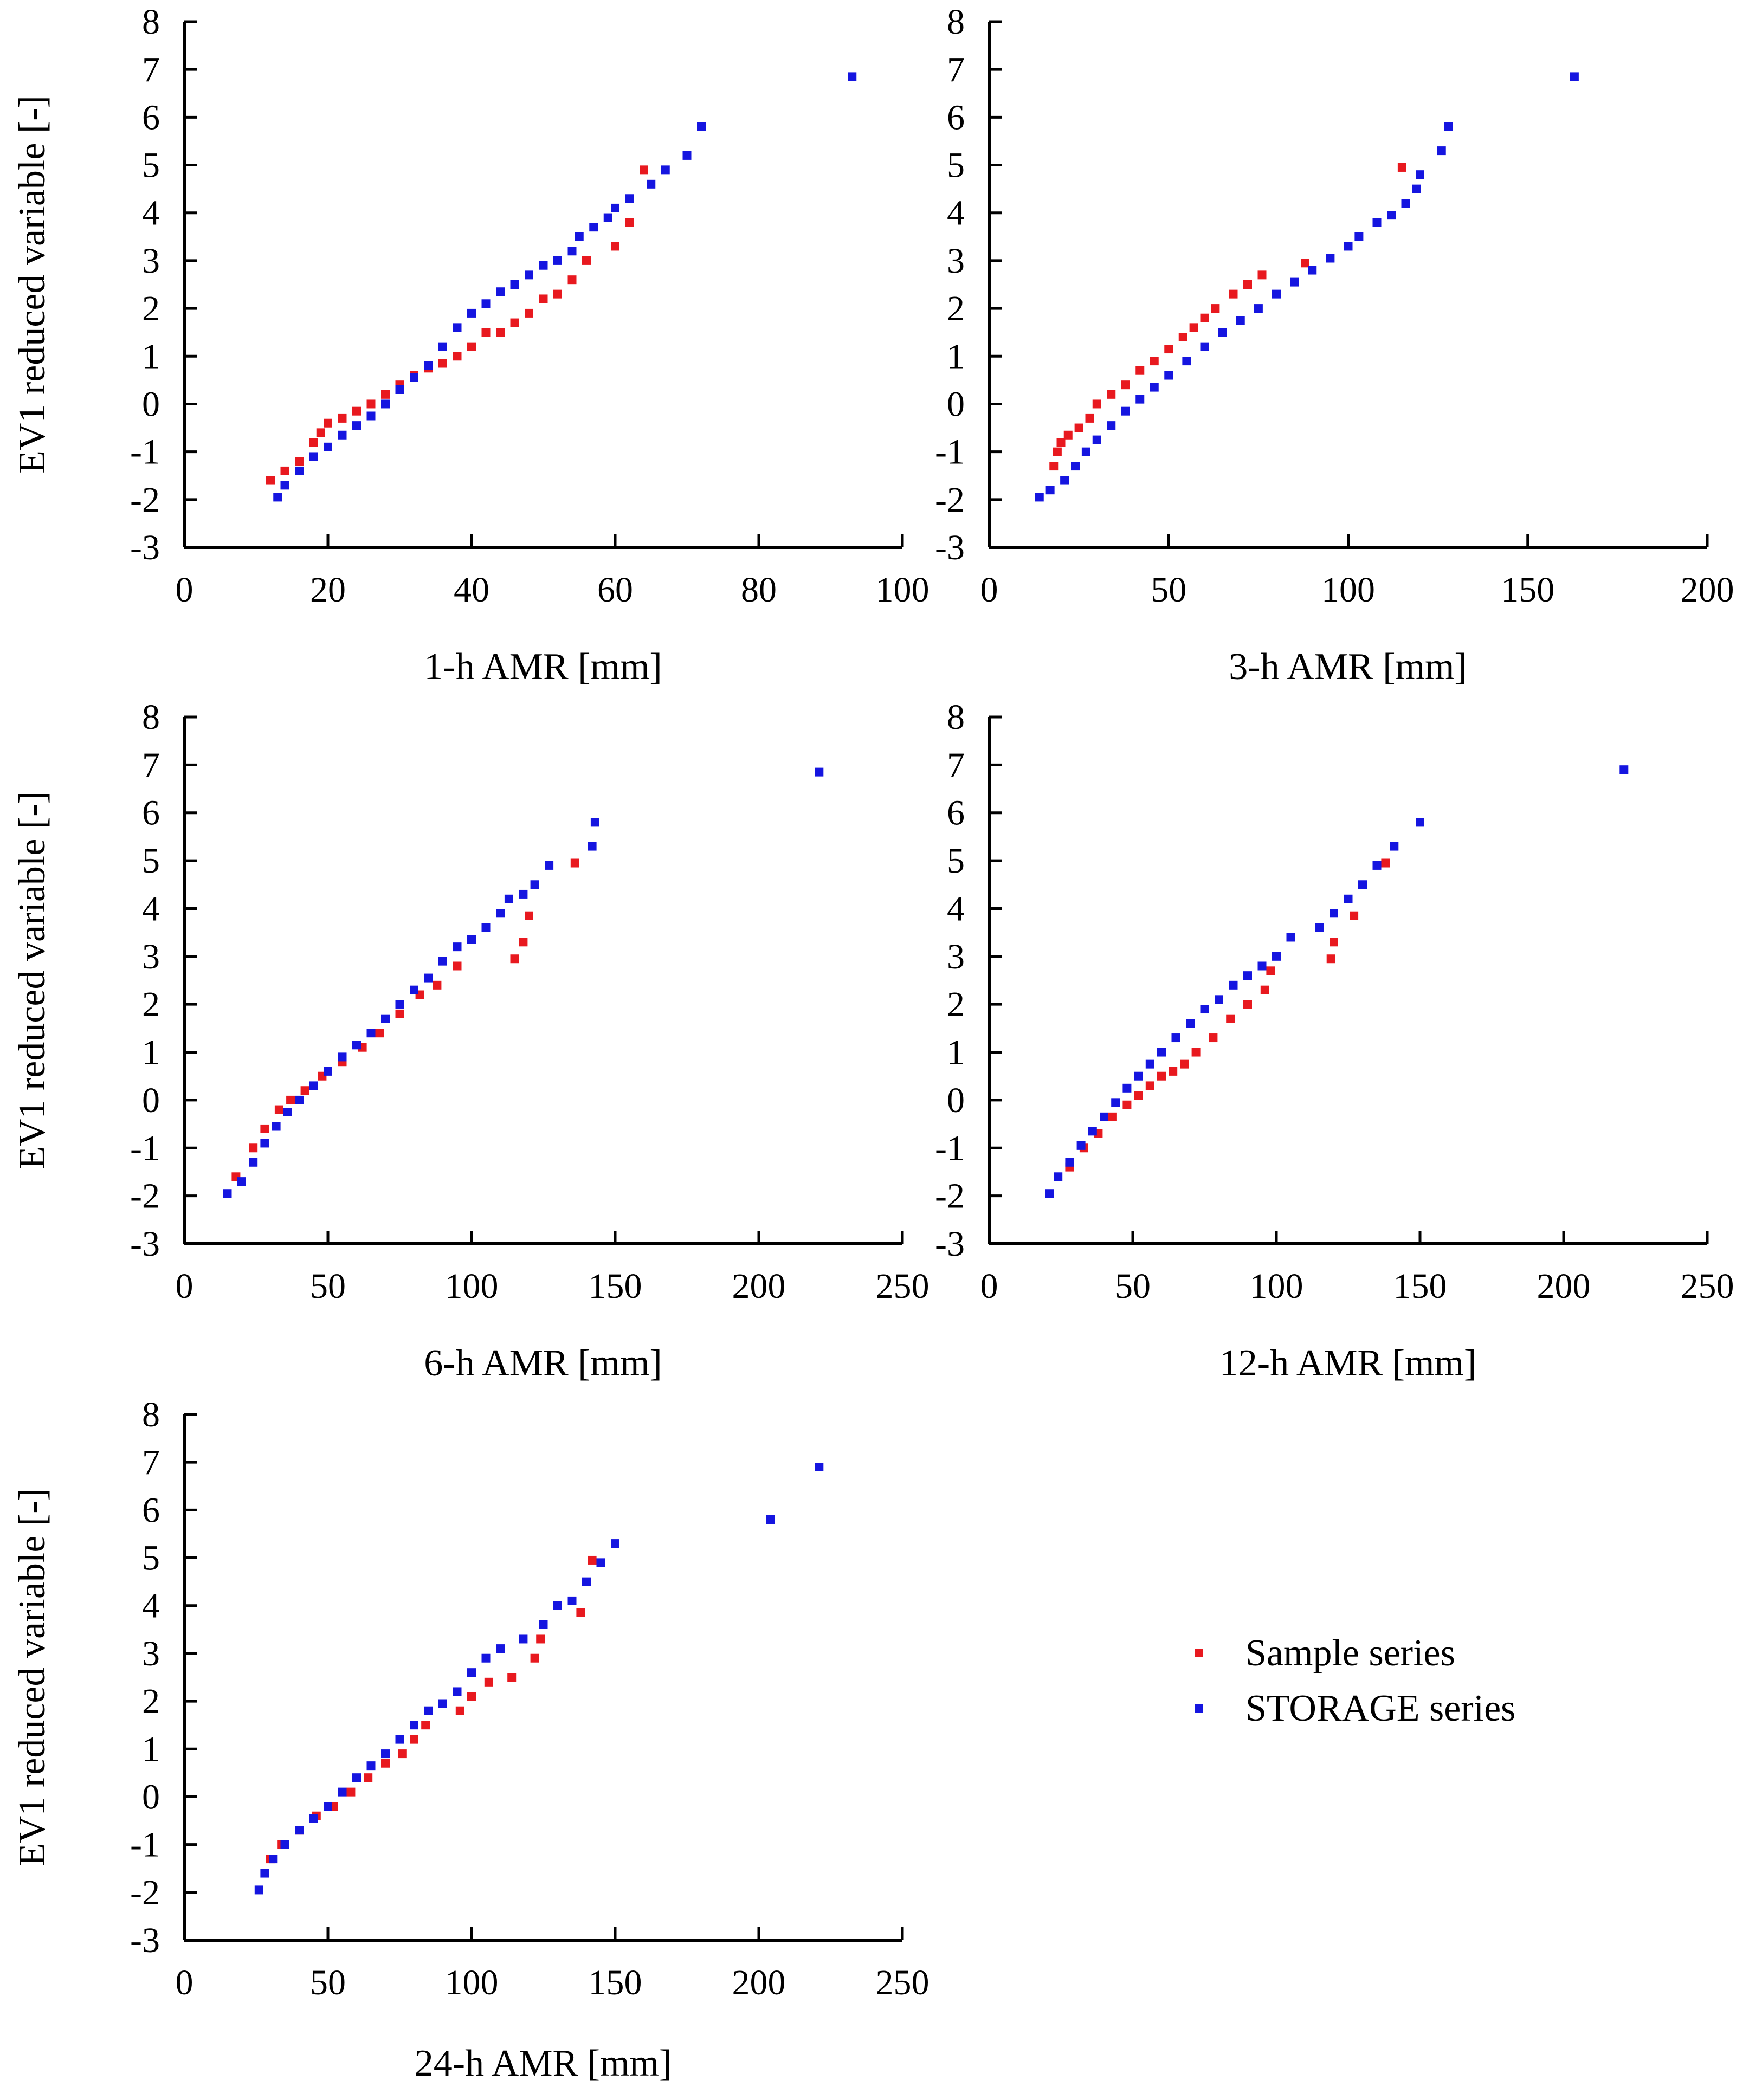  What do you see at coordinates (151, 213) in the screenshot?
I see `y-tick-label: 4` at bounding box center [151, 213].